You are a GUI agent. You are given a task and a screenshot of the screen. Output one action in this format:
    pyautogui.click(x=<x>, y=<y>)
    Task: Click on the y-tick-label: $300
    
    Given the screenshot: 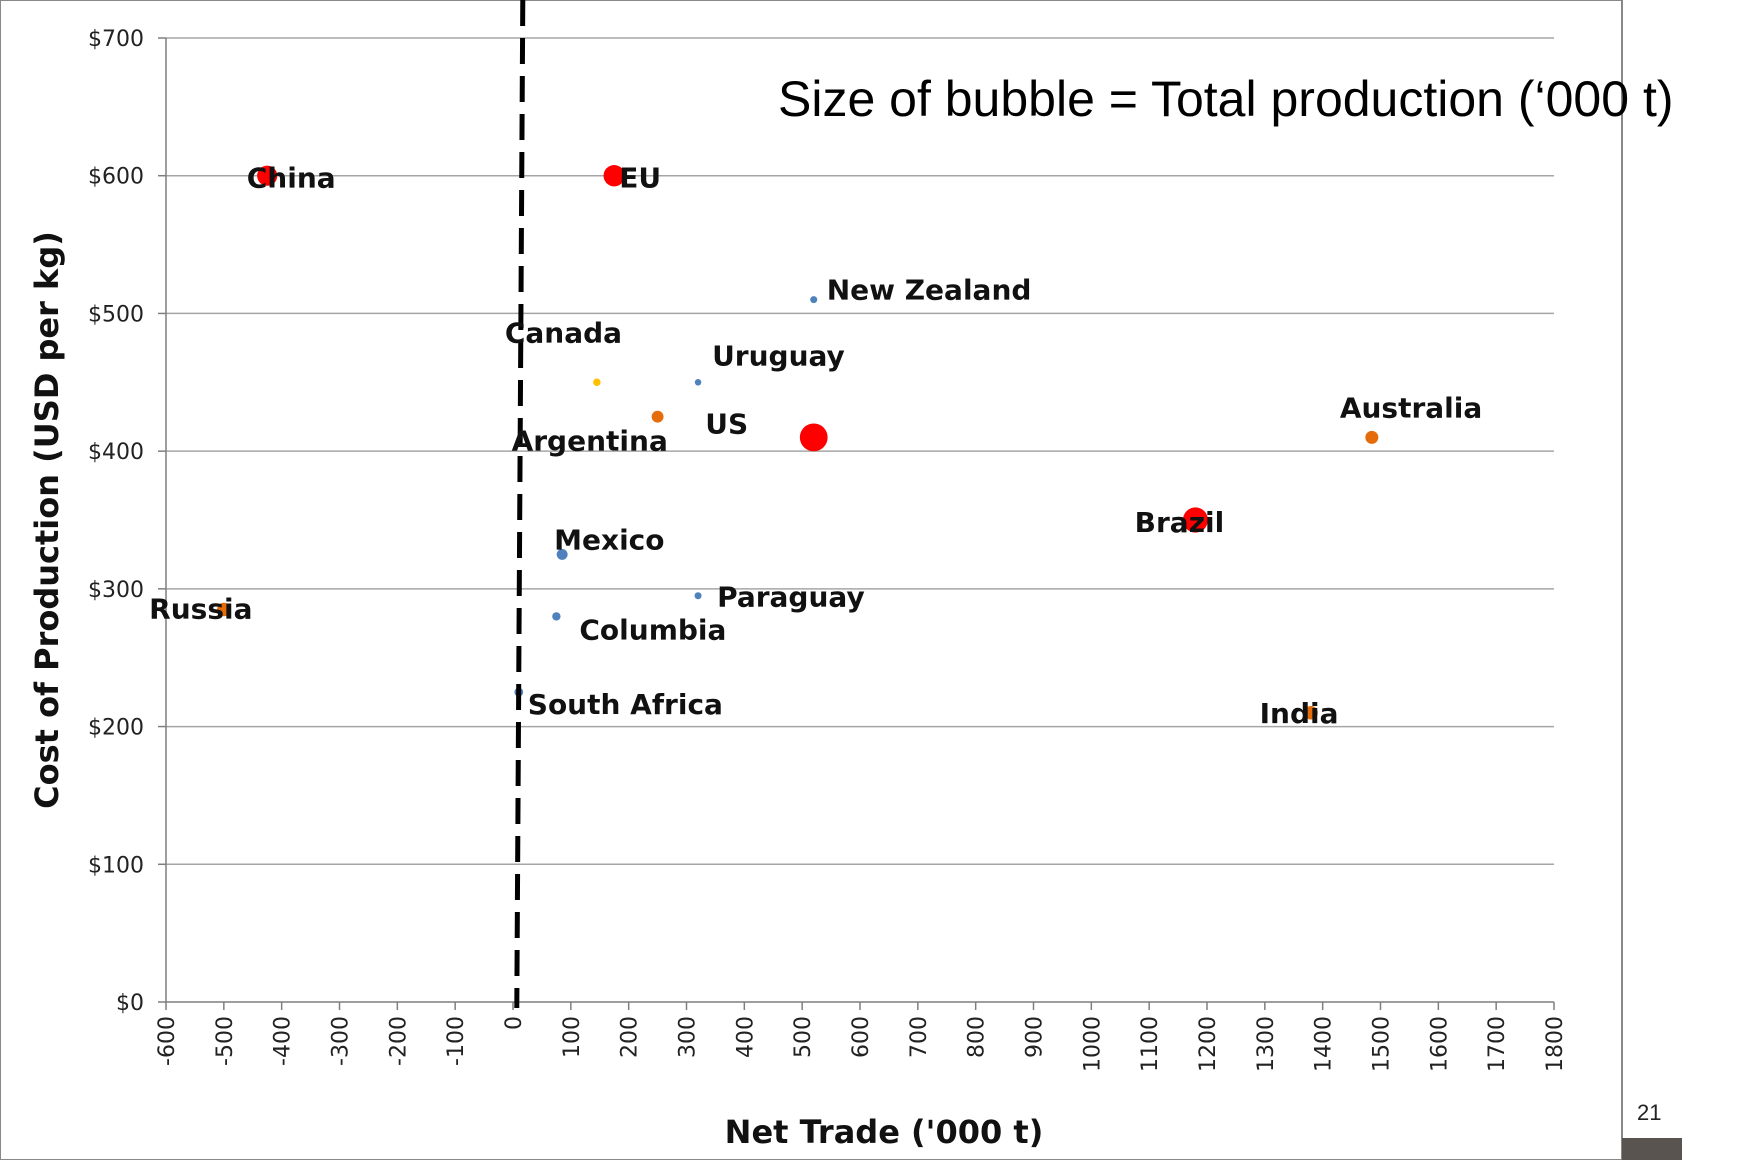 What is the action you would take?
    pyautogui.click(x=116, y=590)
    